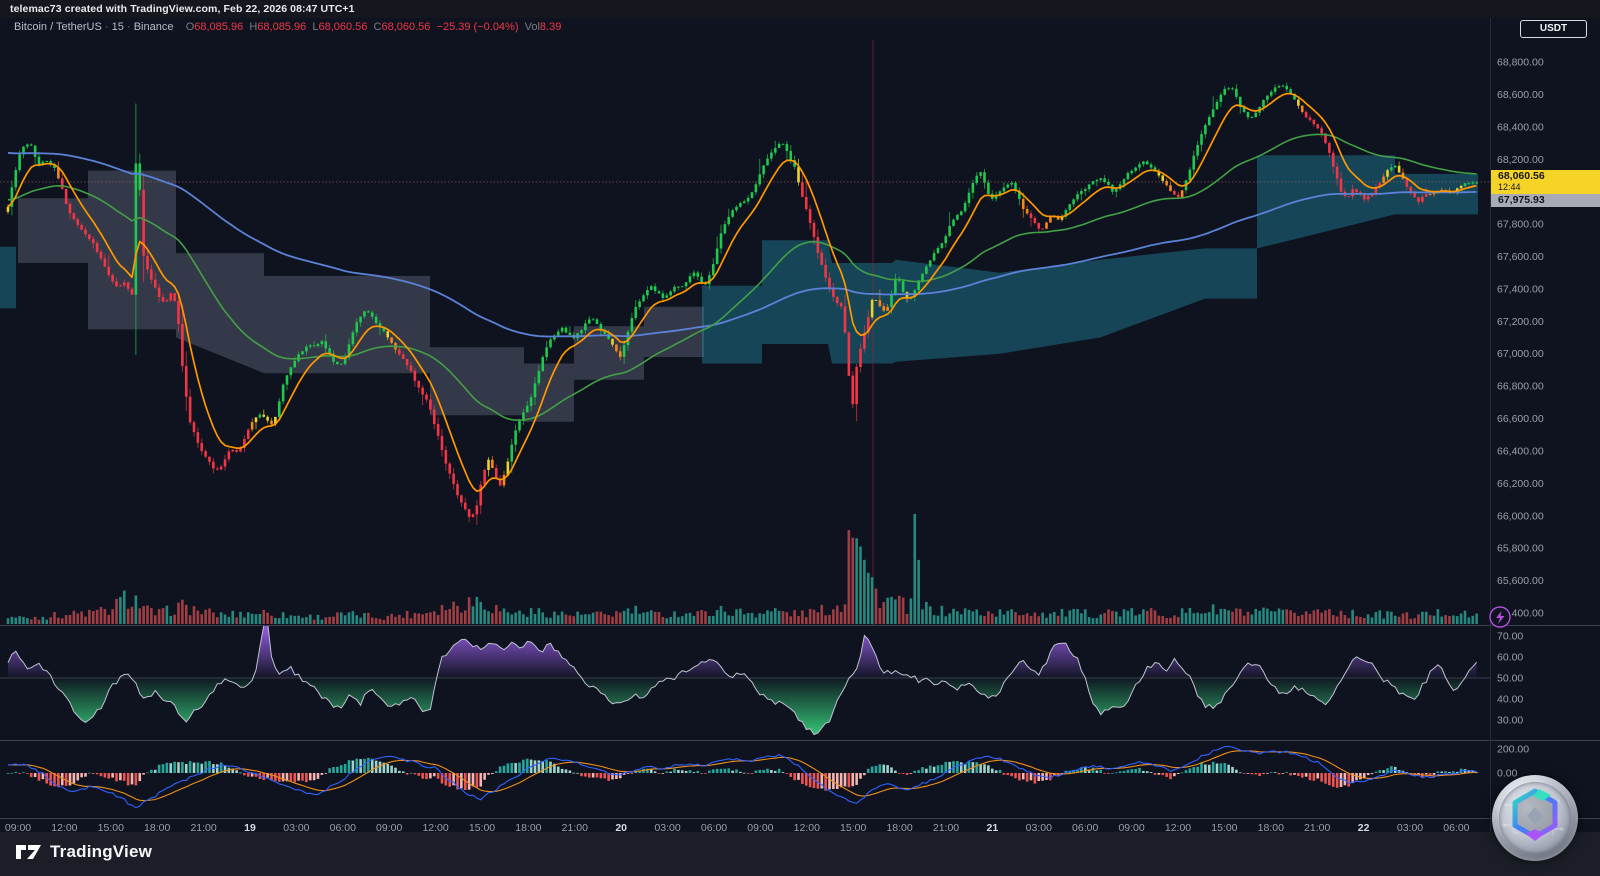 The image size is (1600, 876). What do you see at coordinates (1520, 95) in the screenshot?
I see `svg-text: 68,600.00` at bounding box center [1520, 95].